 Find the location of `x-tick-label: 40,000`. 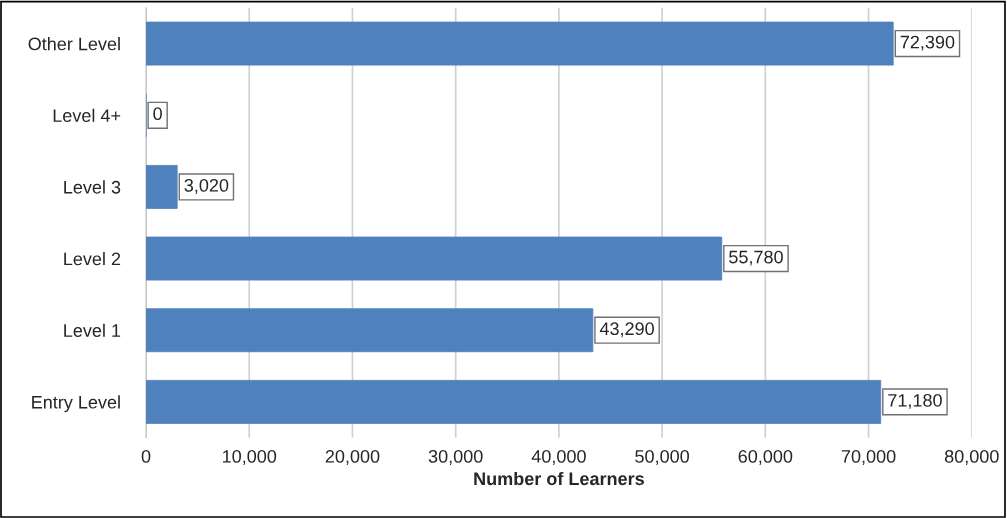

x-tick-label: 40,000 is located at coordinates (558, 457).